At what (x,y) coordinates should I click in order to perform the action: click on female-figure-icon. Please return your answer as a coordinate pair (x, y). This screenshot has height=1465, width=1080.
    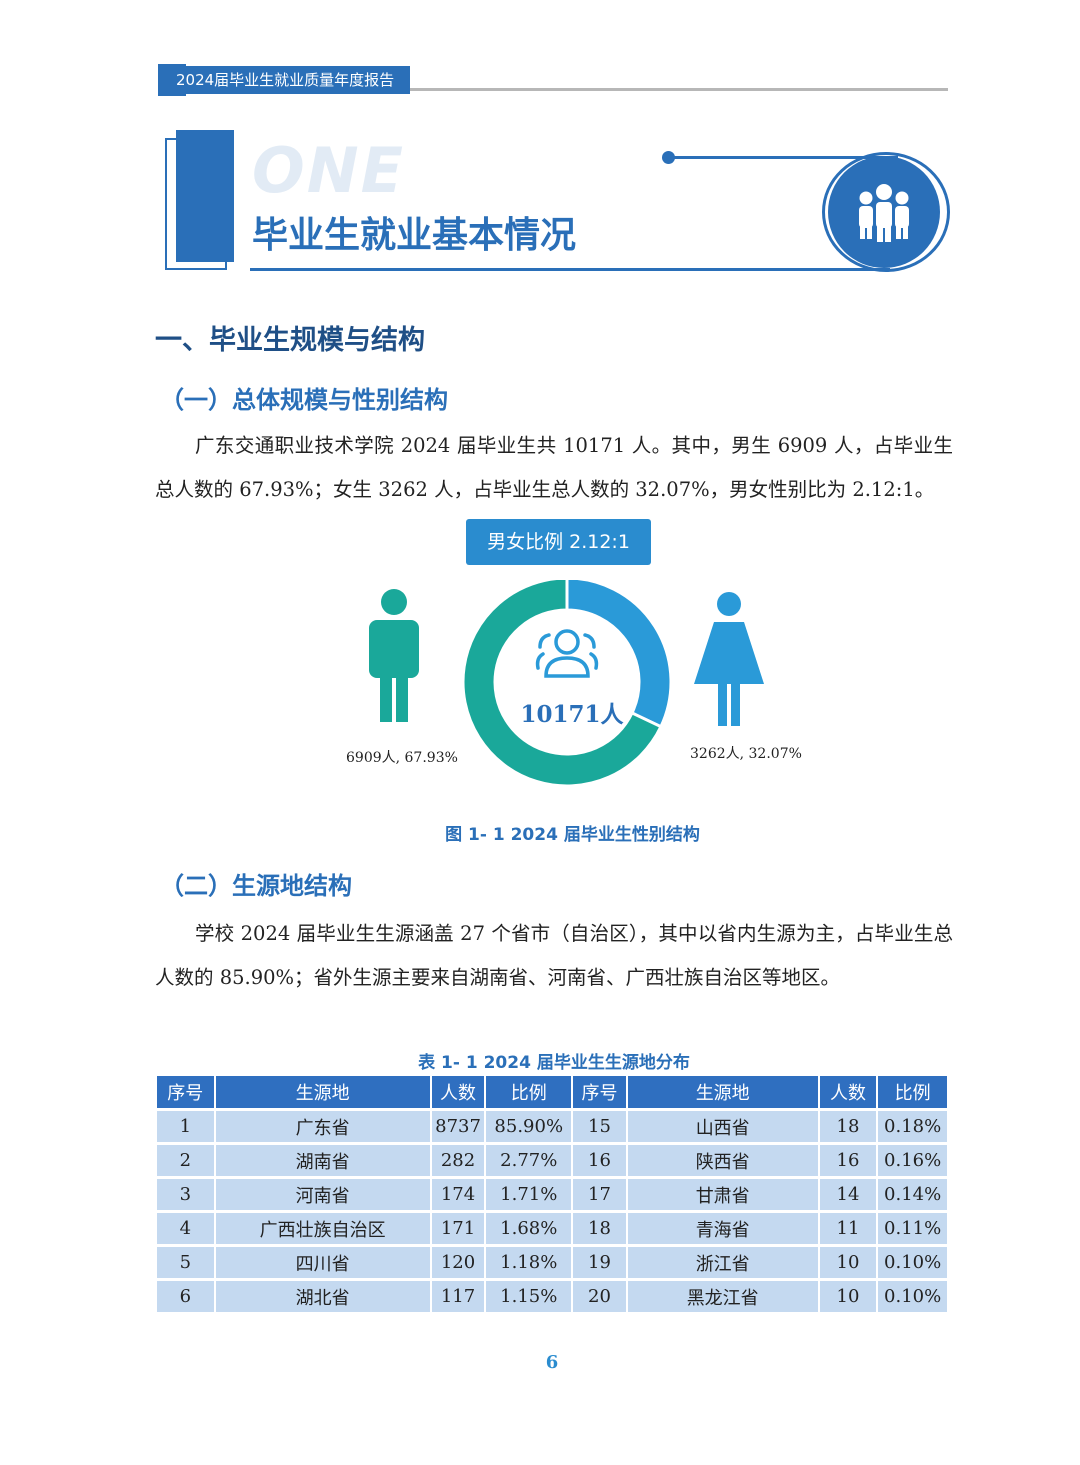
    Looking at the image, I should click on (729, 659).